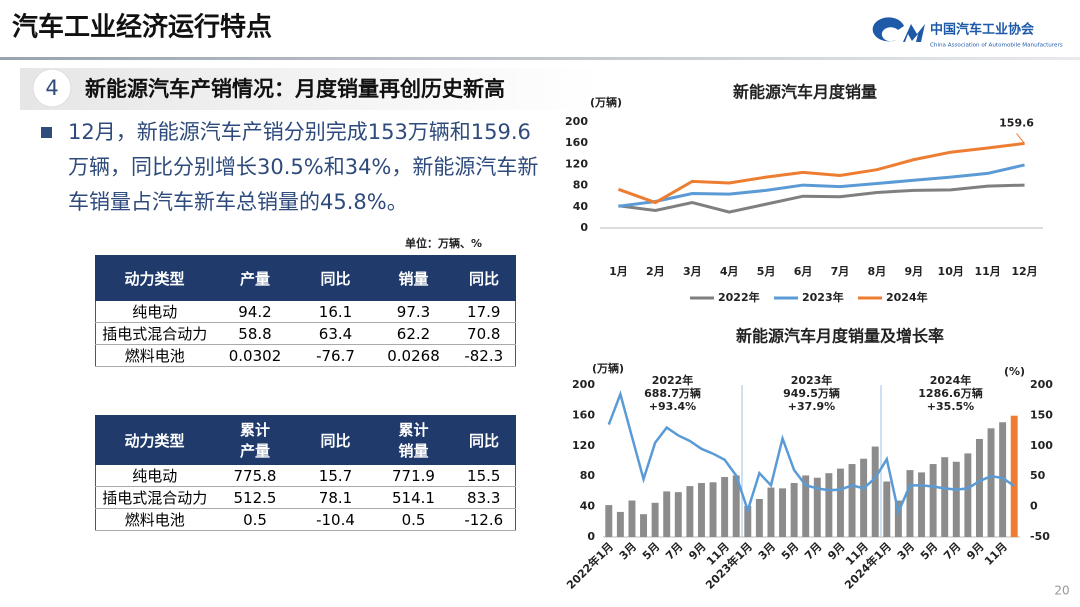 The width and height of the screenshot is (1080, 607). Describe the element at coordinates (950, 406) in the screenshot. I see `annotation: +35.5%` at that location.